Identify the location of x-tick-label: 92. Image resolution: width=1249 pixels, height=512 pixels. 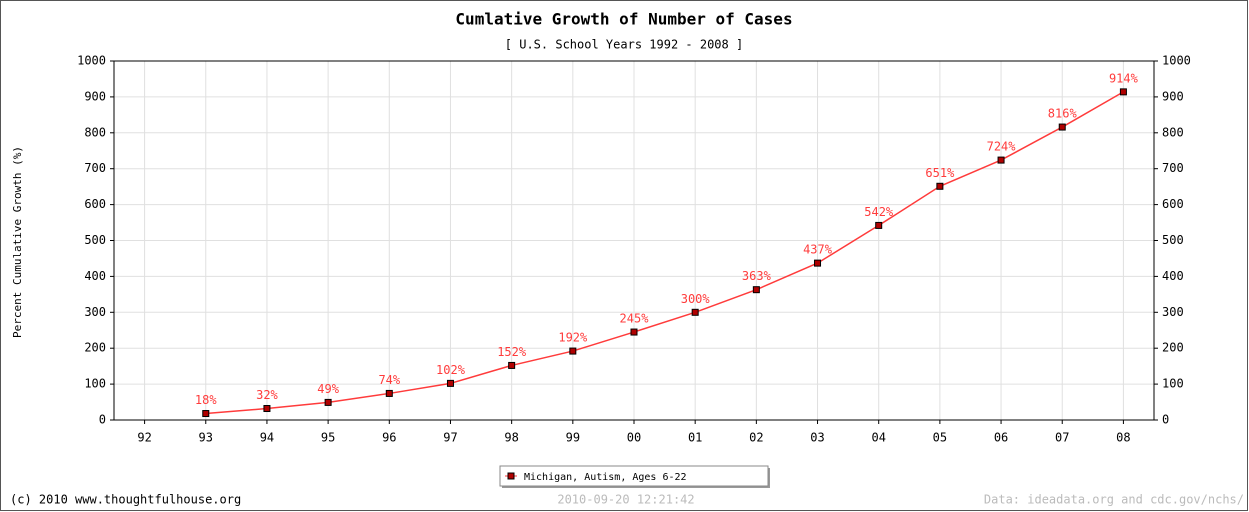
(144, 438).